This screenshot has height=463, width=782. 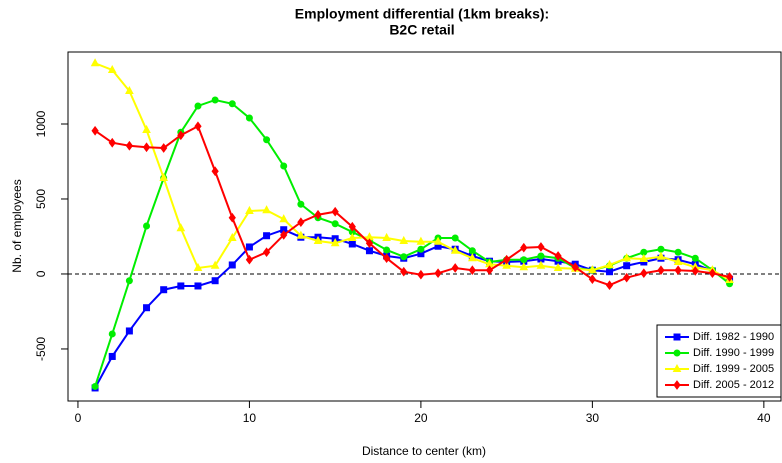 What do you see at coordinates (421, 30) in the screenshot?
I see `chart-subtitle: B2C retail` at bounding box center [421, 30].